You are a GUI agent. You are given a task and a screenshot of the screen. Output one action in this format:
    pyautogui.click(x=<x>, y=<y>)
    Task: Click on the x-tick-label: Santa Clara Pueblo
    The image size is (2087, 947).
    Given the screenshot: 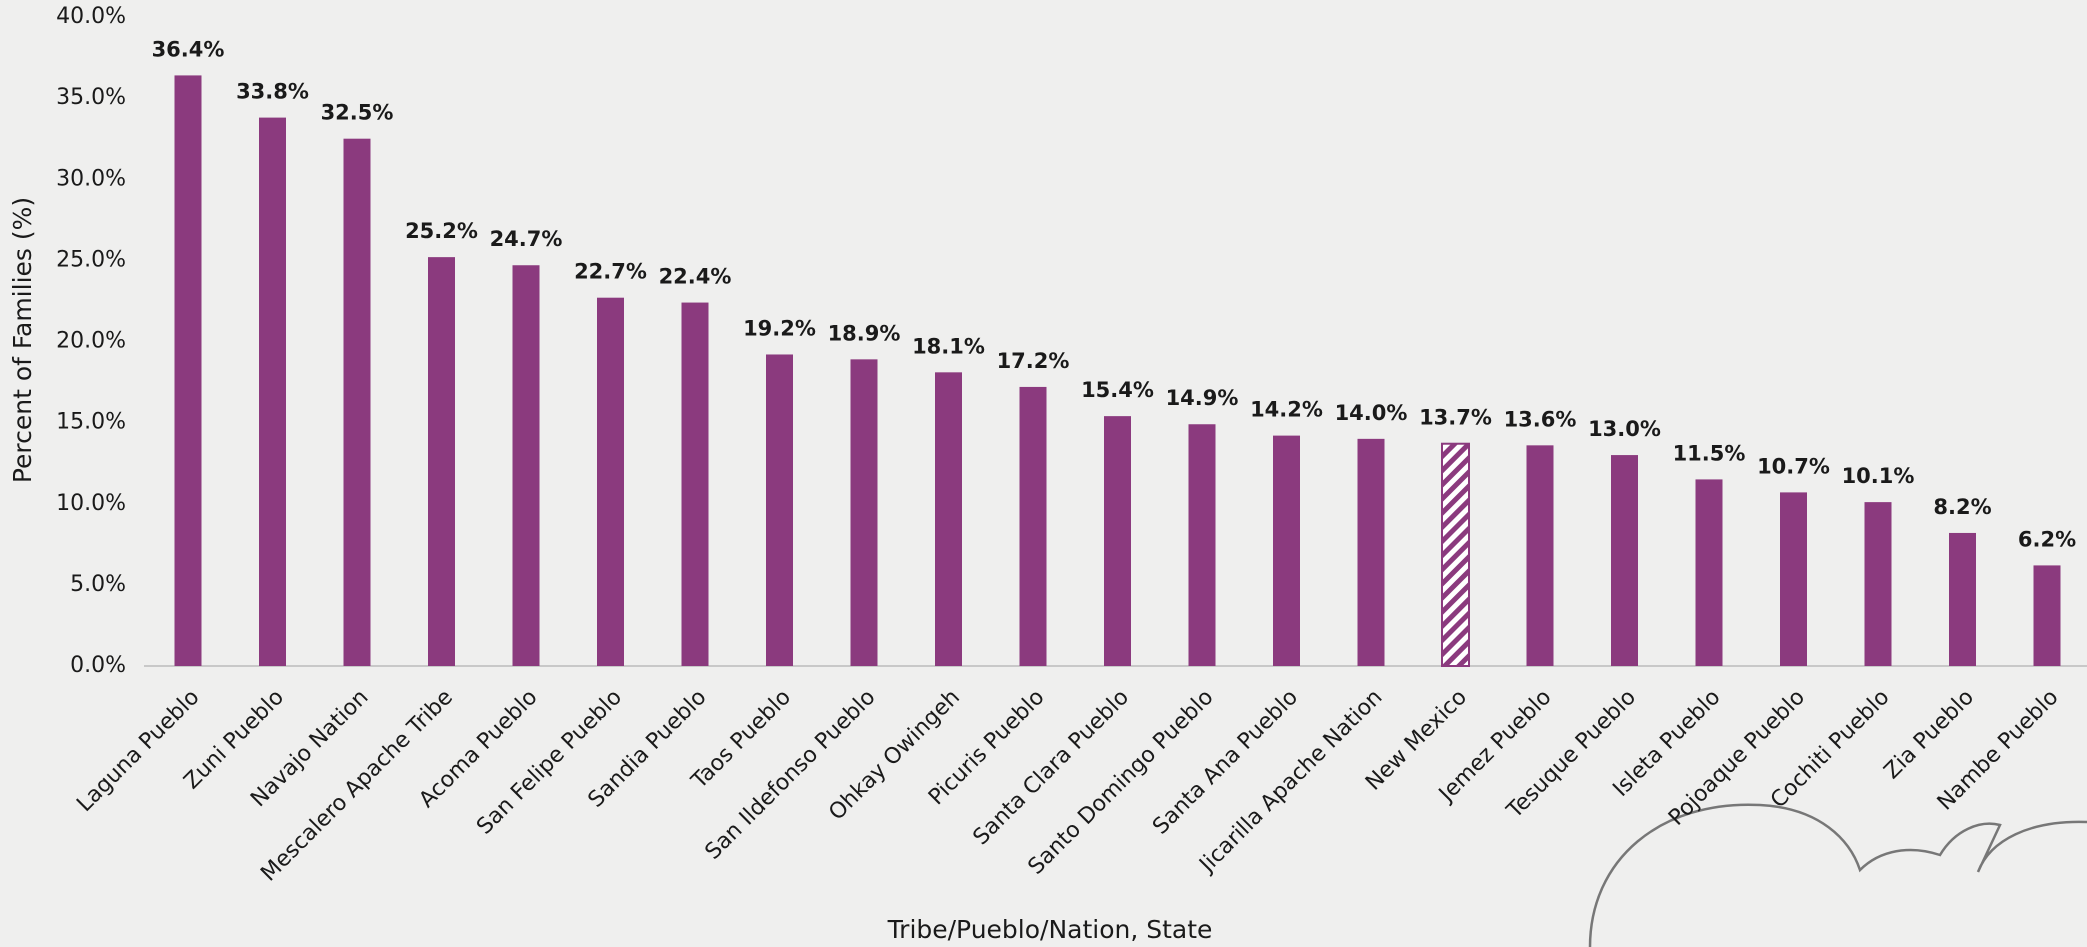 What is the action you would take?
    pyautogui.click(x=1051, y=767)
    